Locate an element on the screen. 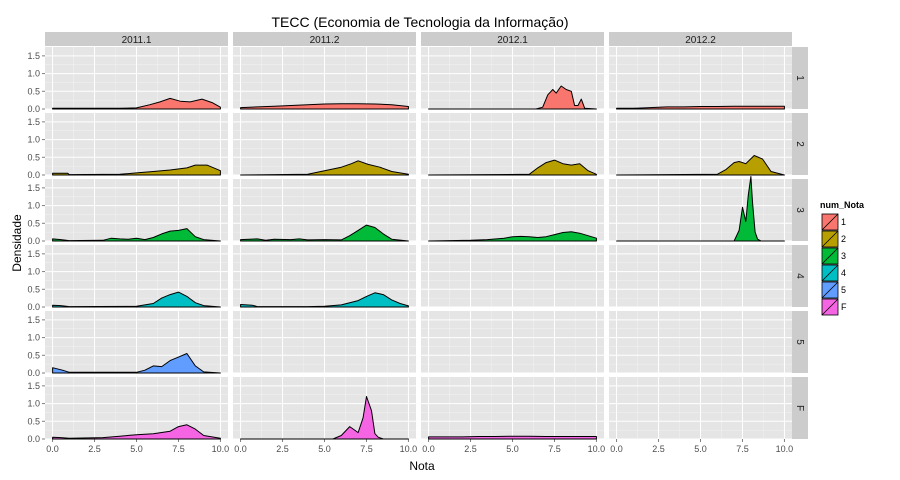 The width and height of the screenshot is (900, 480). density-area-5-2011.1 is located at coordinates (136, 363).